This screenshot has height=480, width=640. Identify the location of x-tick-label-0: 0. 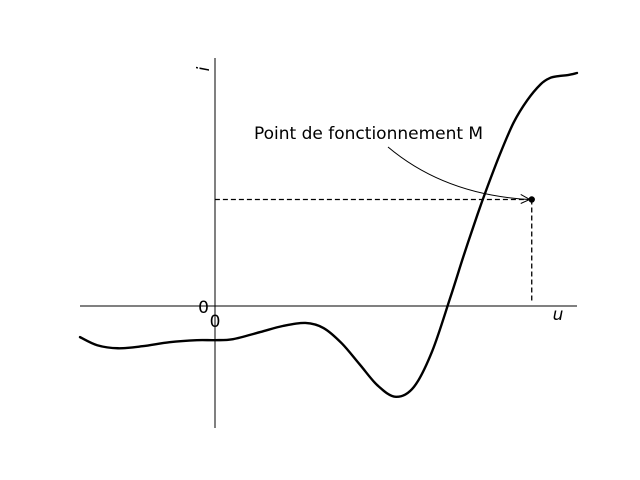
(215, 322).